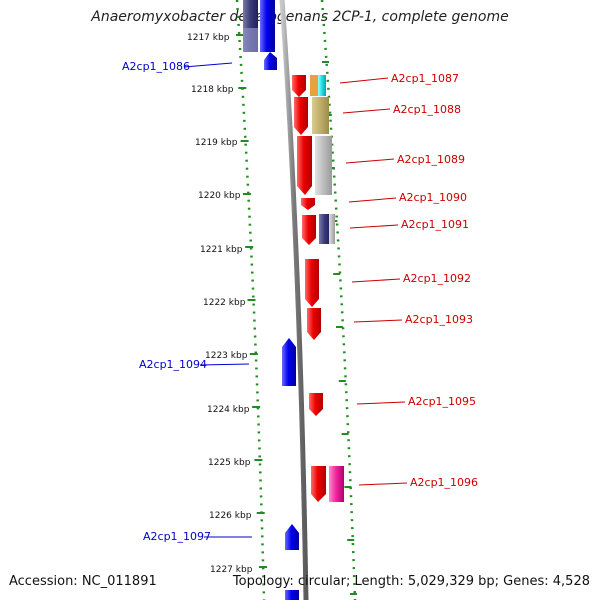 This screenshot has width=600, height=600. Describe the element at coordinates (208, 38) in the screenshot. I see `kbp-label: 1217 kbp` at that location.